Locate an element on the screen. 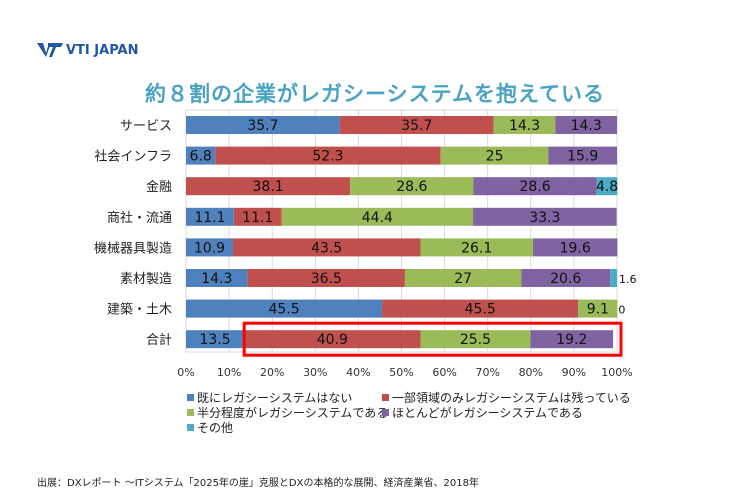 The height and width of the screenshot is (500, 750). data-label: 25 is located at coordinates (495, 157).